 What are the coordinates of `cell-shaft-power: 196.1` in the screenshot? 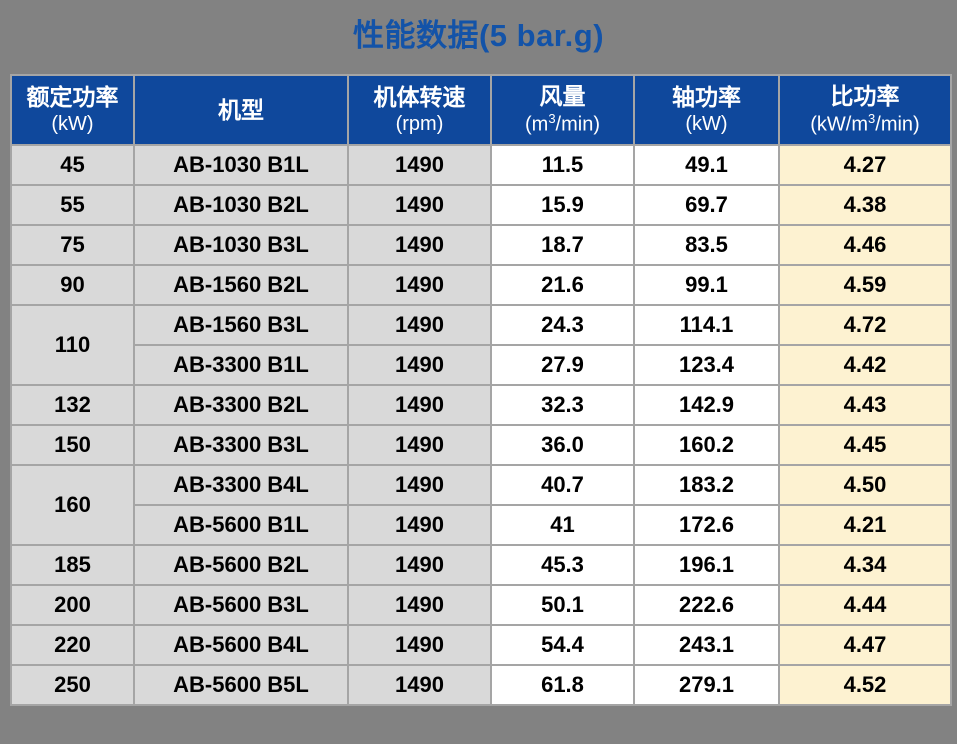 It's located at (706, 565).